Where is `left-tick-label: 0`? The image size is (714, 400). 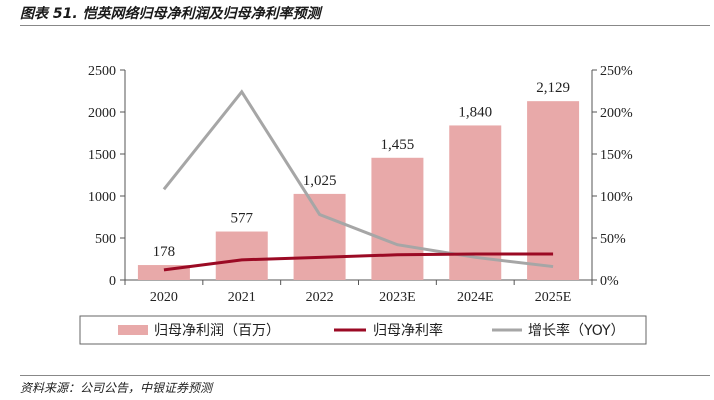
left-tick-label: 0 is located at coordinates (112, 281).